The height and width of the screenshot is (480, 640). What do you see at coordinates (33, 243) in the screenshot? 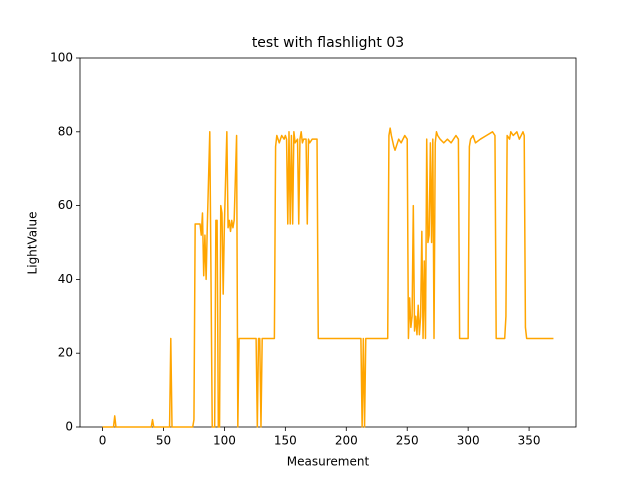
I see `y-axis-label: LightValue` at bounding box center [33, 243].